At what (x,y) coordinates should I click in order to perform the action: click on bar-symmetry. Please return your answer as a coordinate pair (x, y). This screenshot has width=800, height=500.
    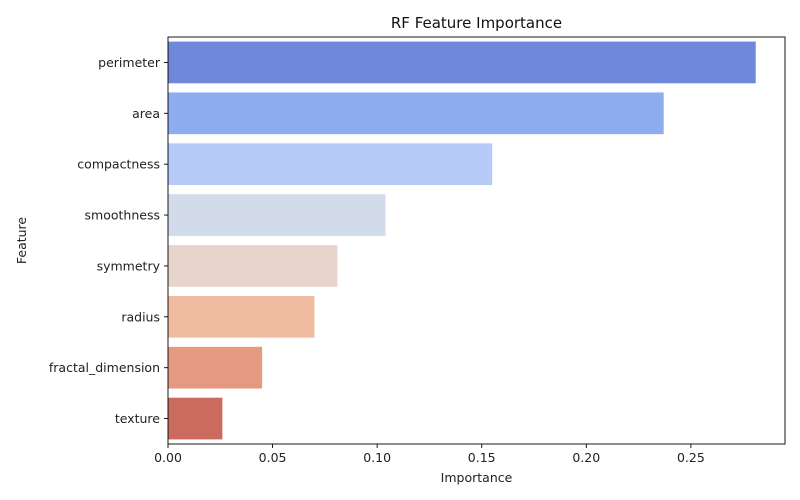
    Looking at the image, I should click on (253, 266).